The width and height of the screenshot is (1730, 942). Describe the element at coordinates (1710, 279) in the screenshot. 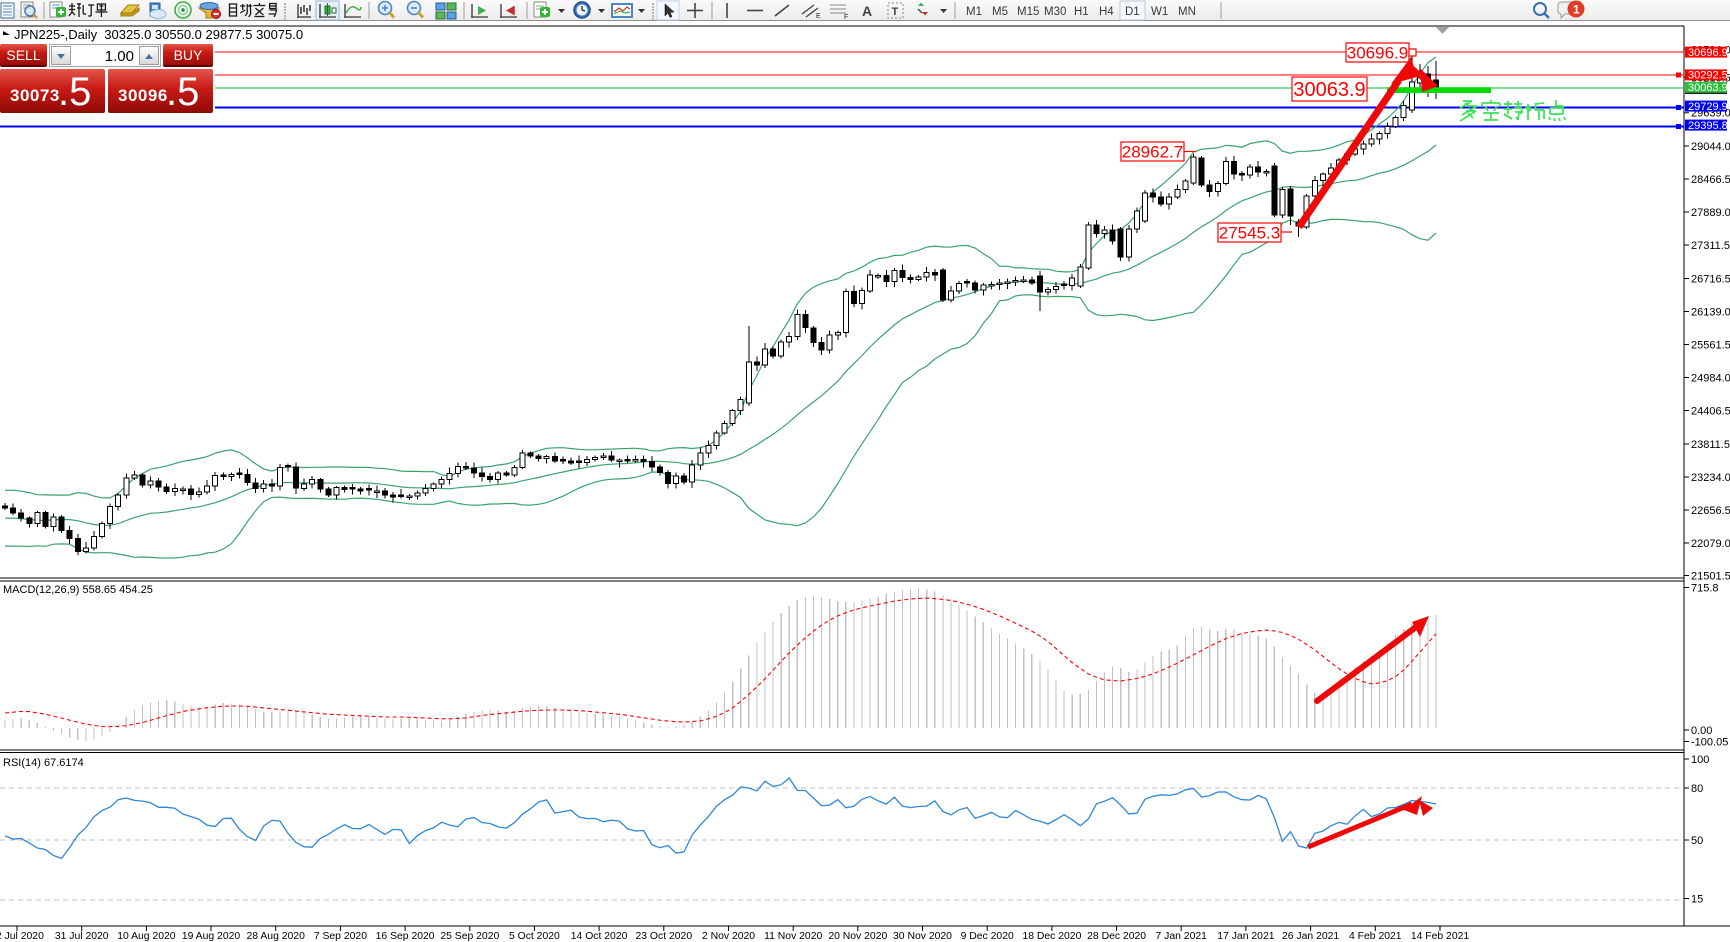

I see `svg-text: 26716.5` at that location.